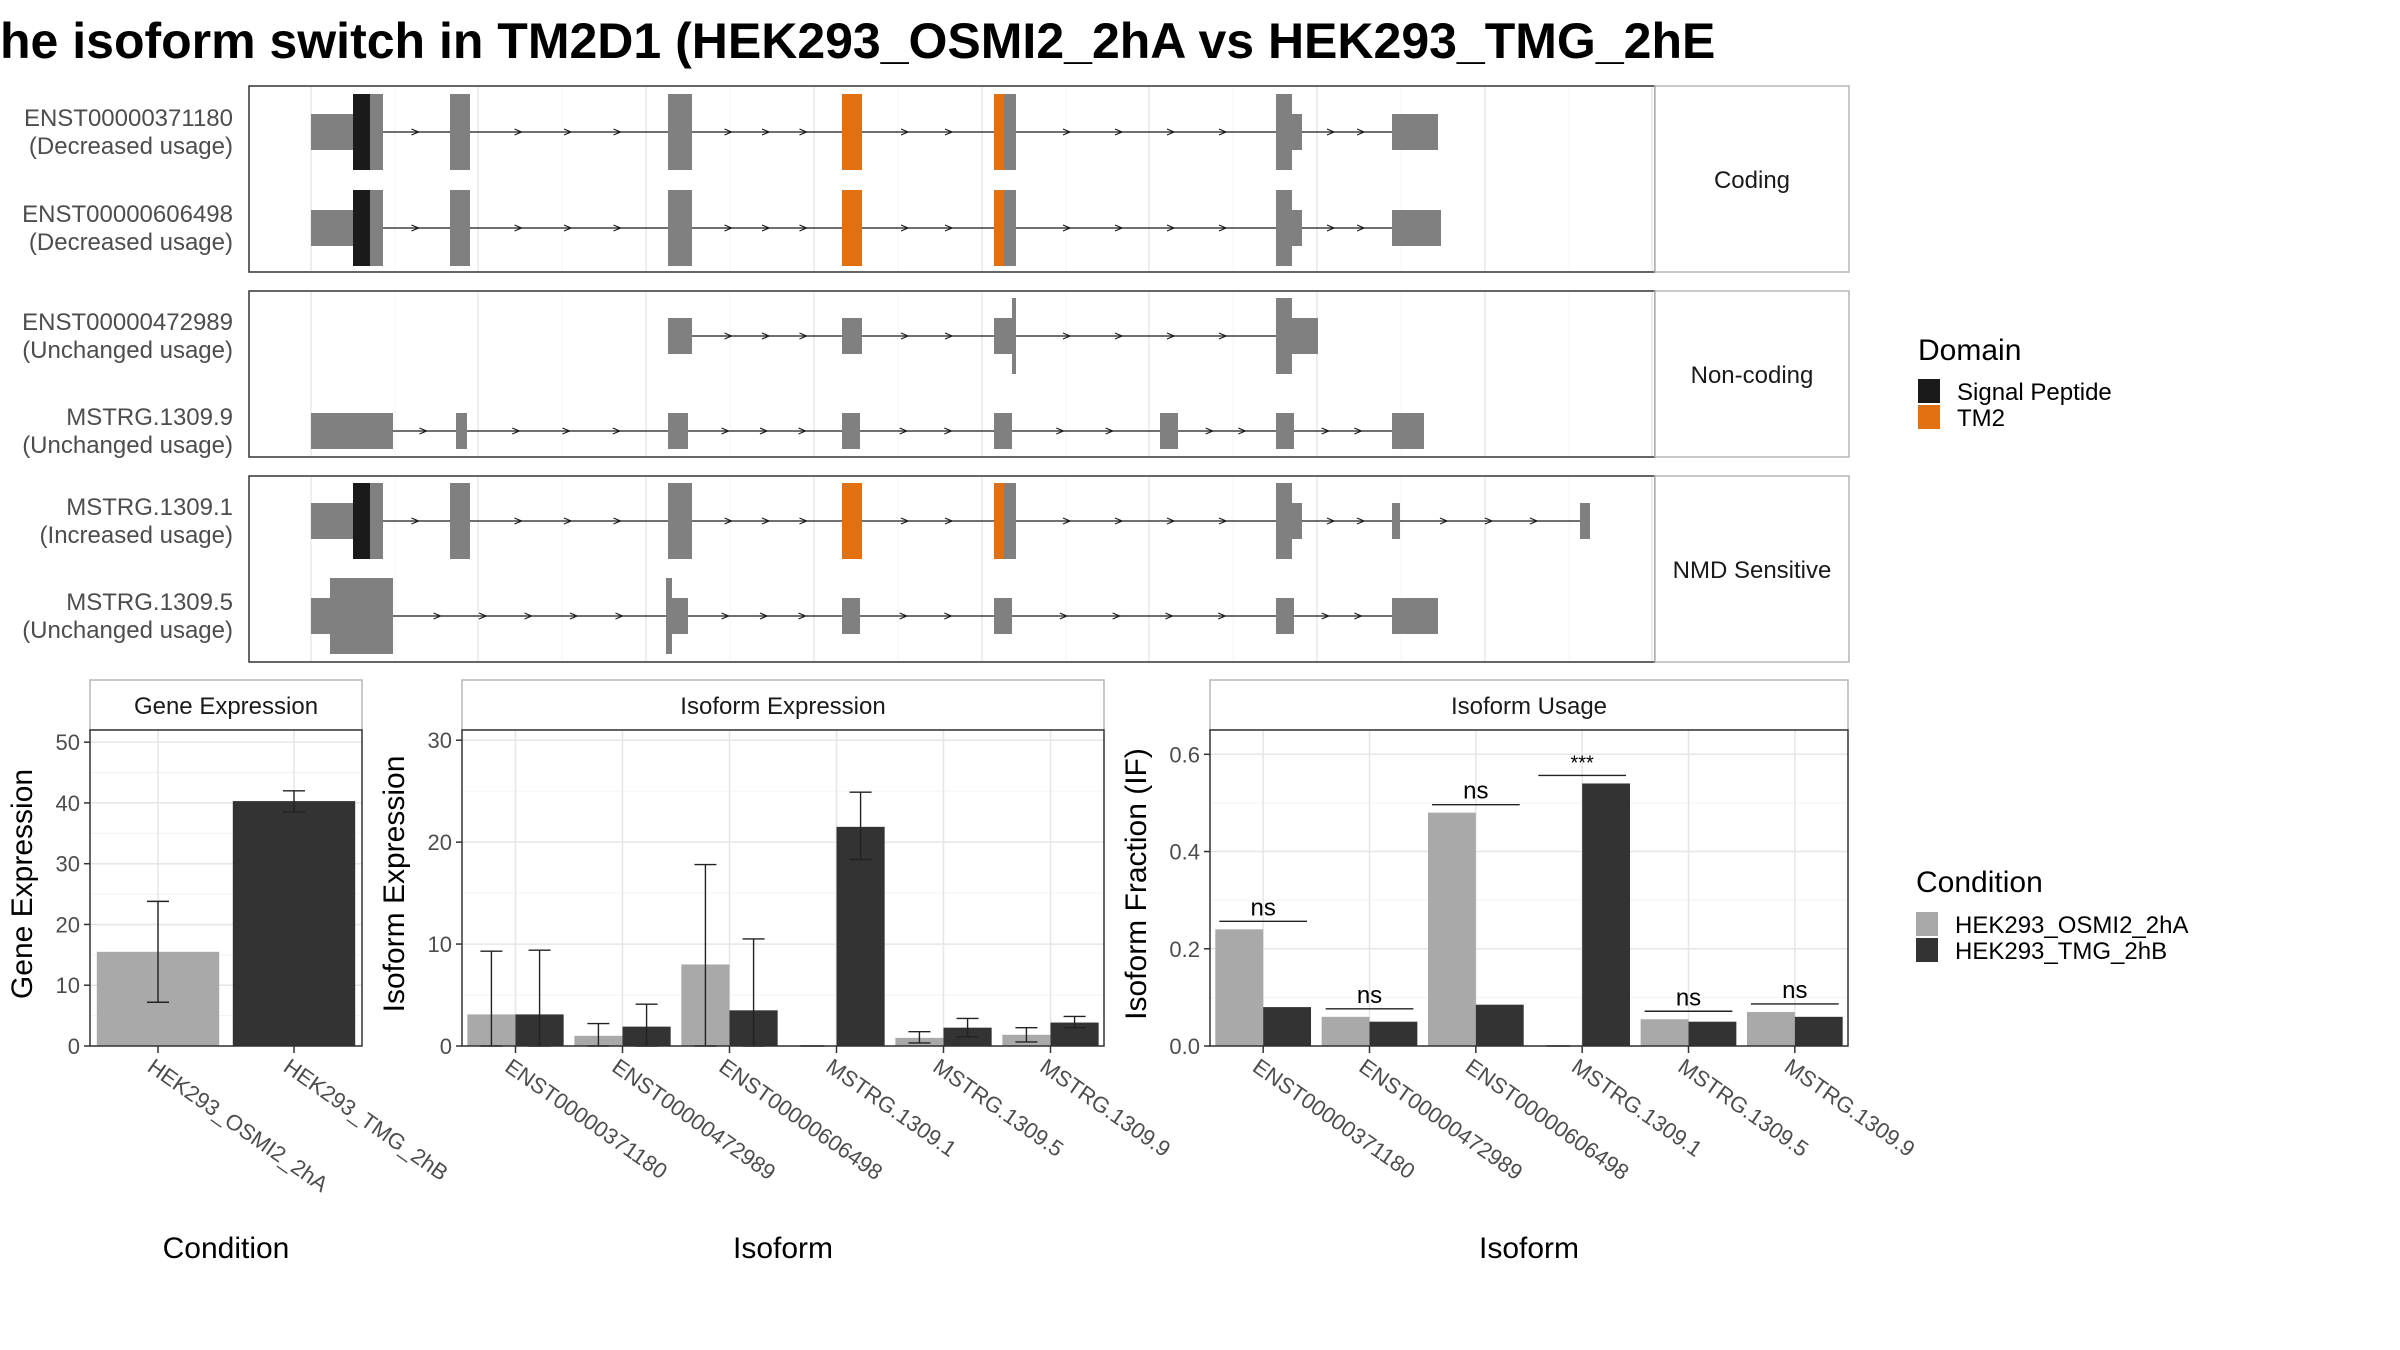 The width and height of the screenshot is (2400, 1350). What do you see at coordinates (1979, 882) in the screenshot?
I see `condition-legend-title: Condition` at bounding box center [1979, 882].